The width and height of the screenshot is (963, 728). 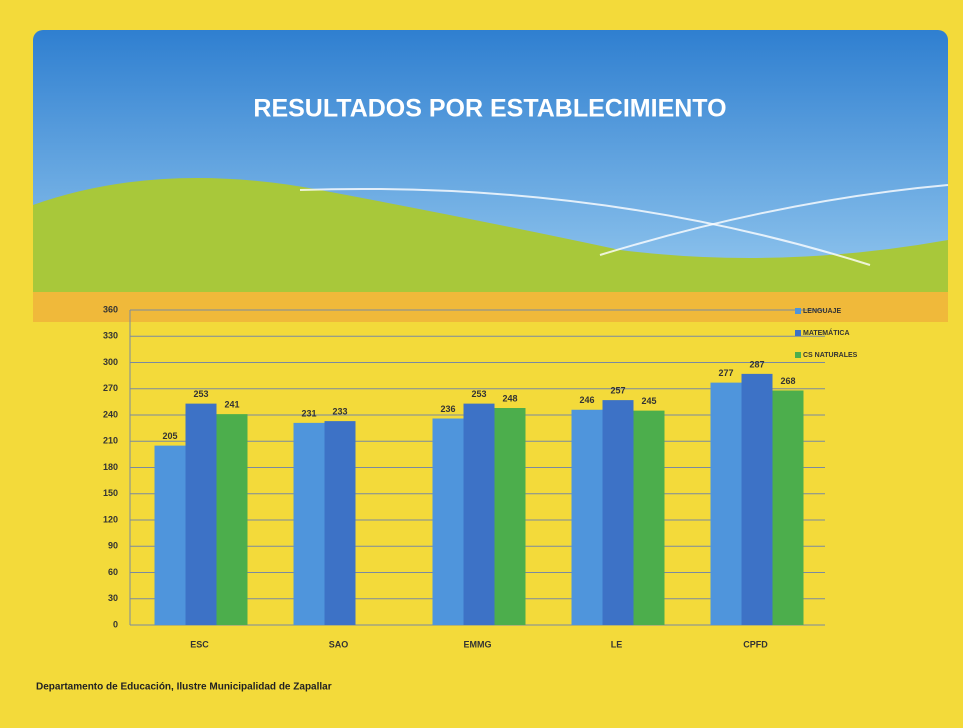 I want to click on value-label: 205, so click(x=169, y=436).